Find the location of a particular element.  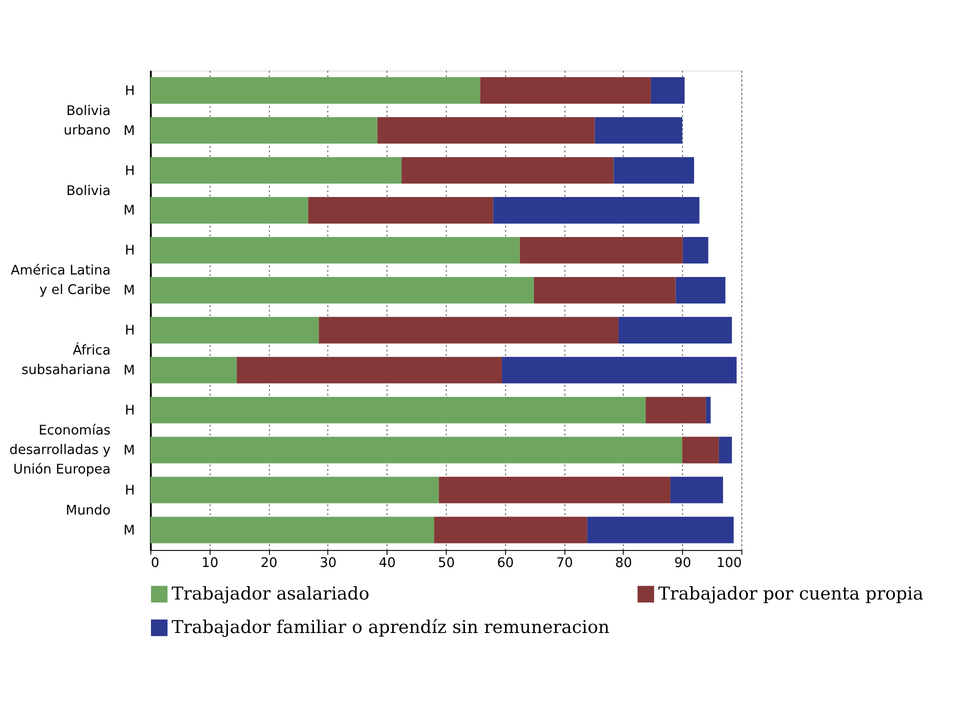

x-tick-label: 90 is located at coordinates (683, 564).